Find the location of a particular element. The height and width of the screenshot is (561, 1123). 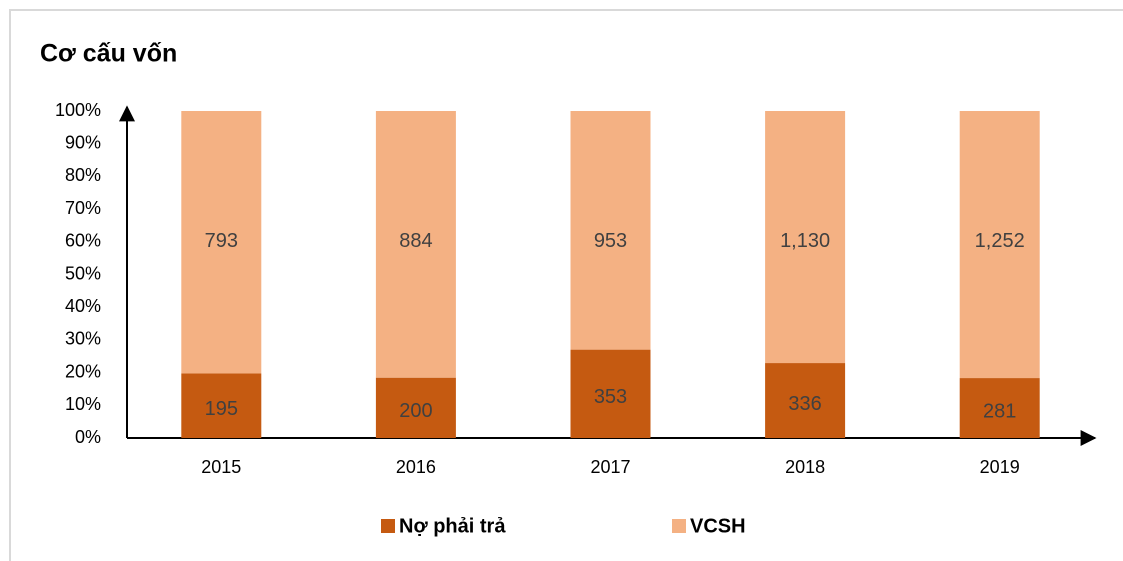

legend-label: VCSH is located at coordinates (718, 526).